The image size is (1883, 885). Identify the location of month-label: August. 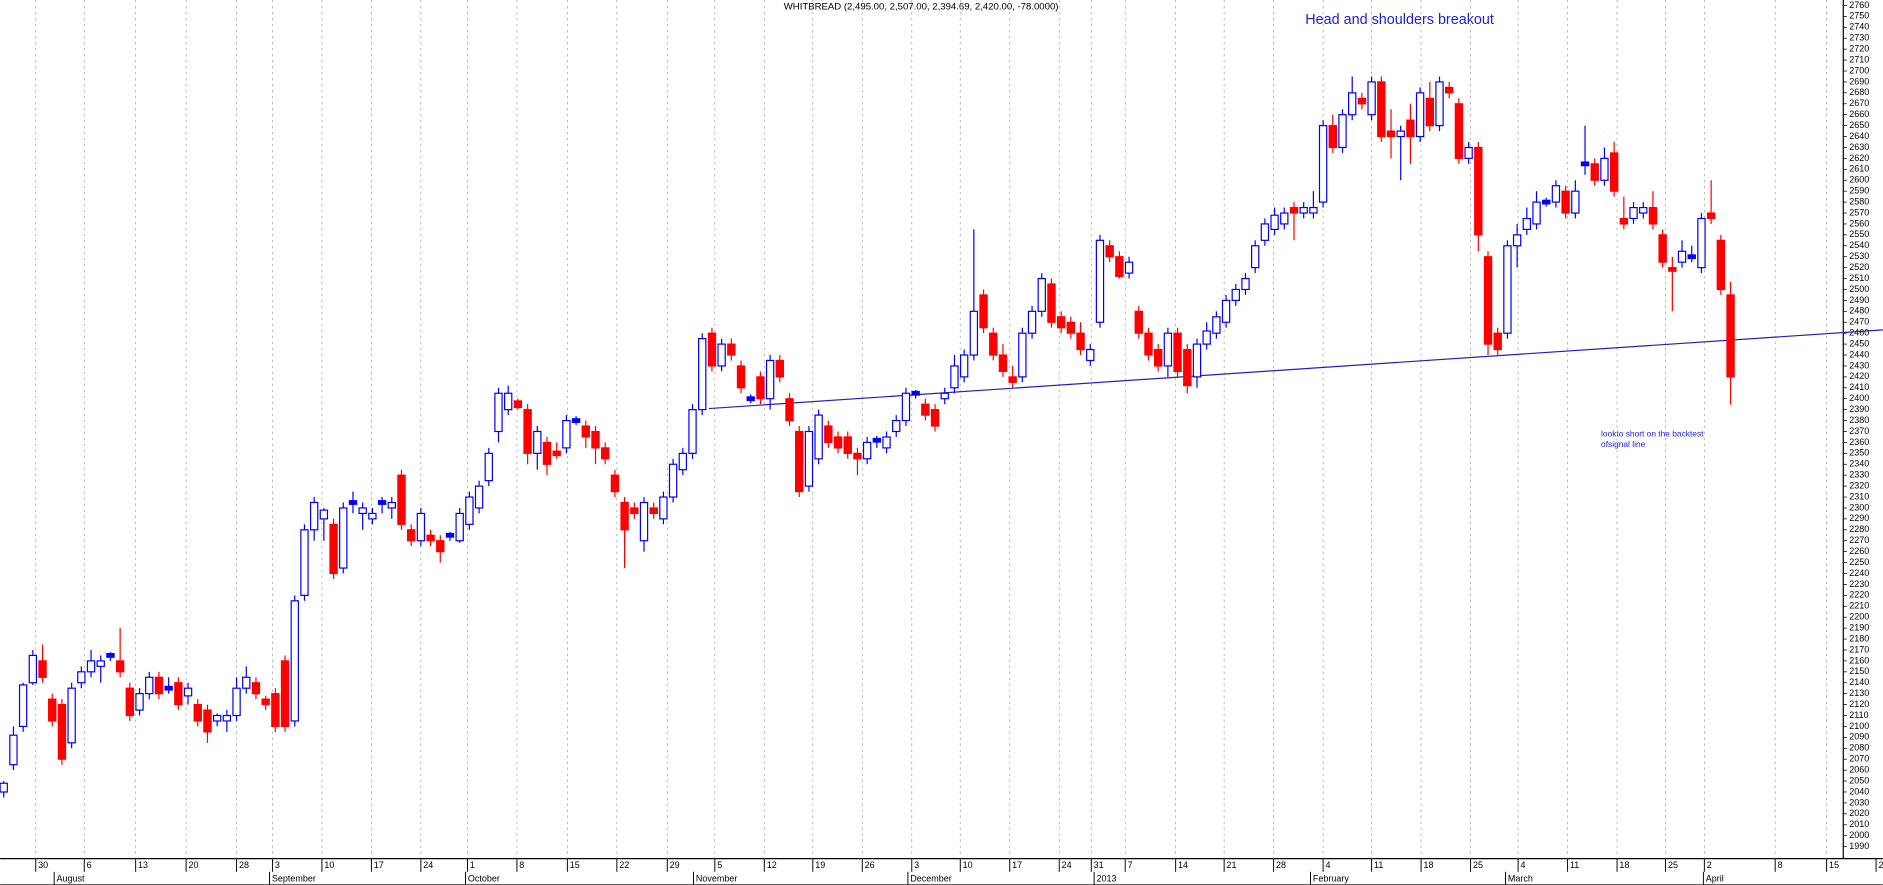
(71, 878).